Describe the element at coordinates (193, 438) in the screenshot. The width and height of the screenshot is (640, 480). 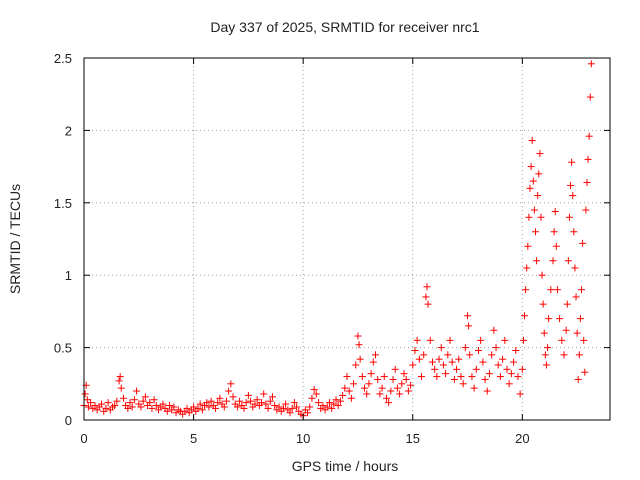
I see `x-tick-label: 5` at that location.